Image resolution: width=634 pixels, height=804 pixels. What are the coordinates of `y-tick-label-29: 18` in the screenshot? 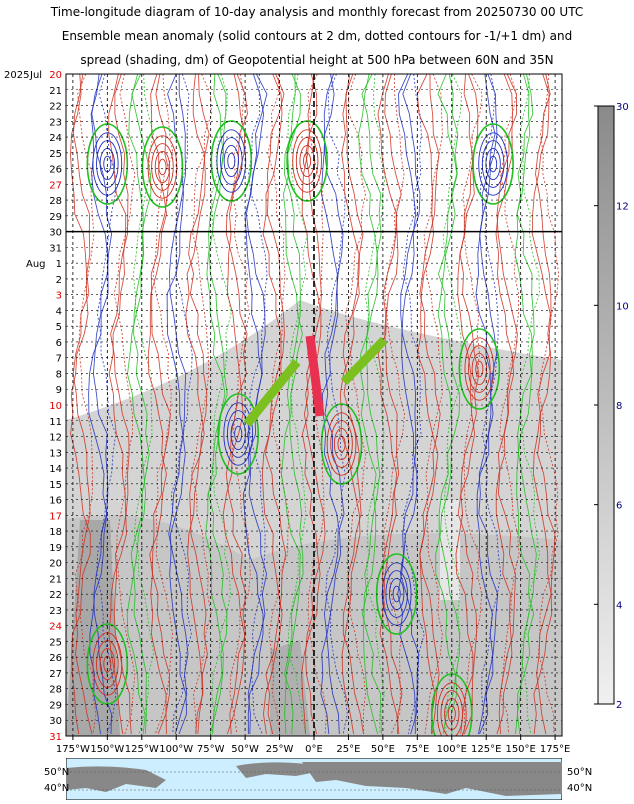 It's located at (55, 532).